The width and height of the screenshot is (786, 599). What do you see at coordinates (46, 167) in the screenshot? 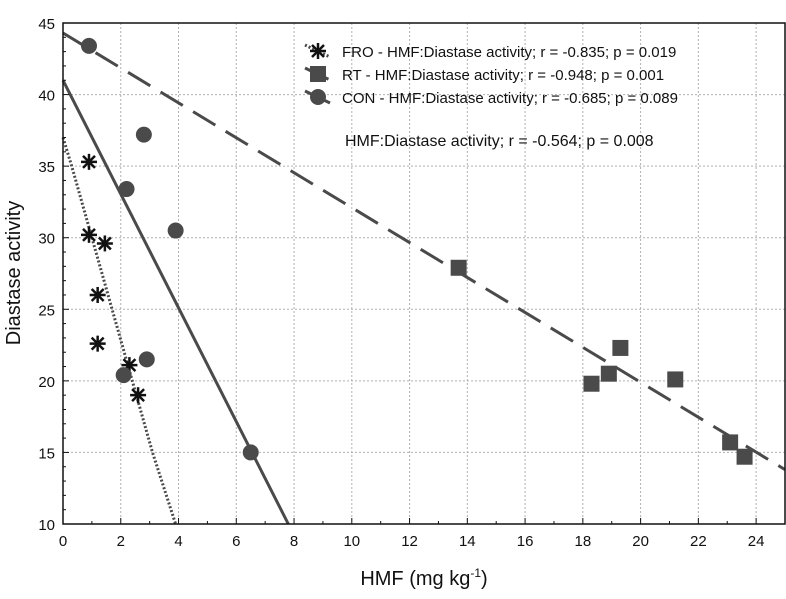
I see `y-tick-label: 35` at bounding box center [46, 167].